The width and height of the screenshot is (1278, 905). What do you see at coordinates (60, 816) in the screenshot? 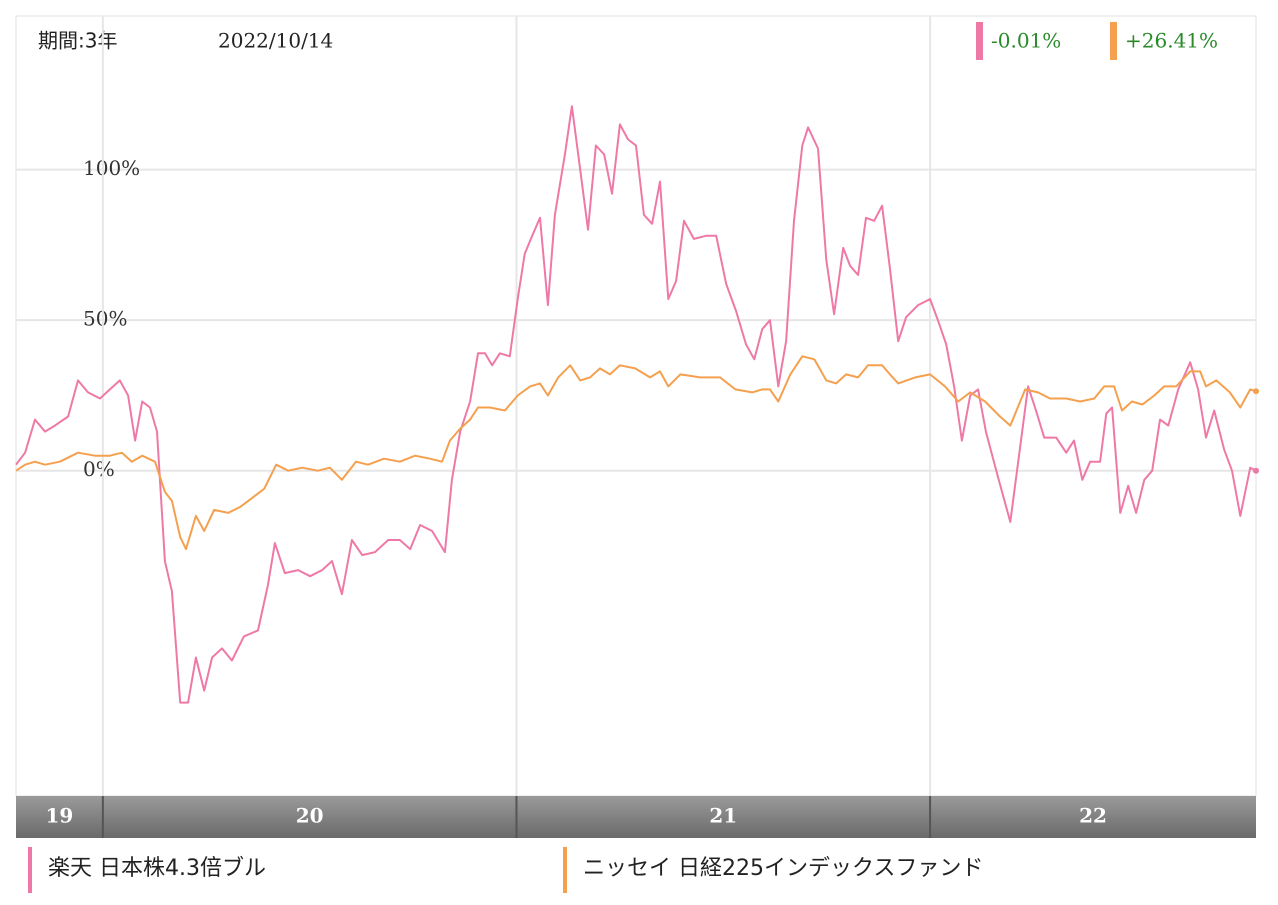
I see `year-label: 19` at bounding box center [60, 816].